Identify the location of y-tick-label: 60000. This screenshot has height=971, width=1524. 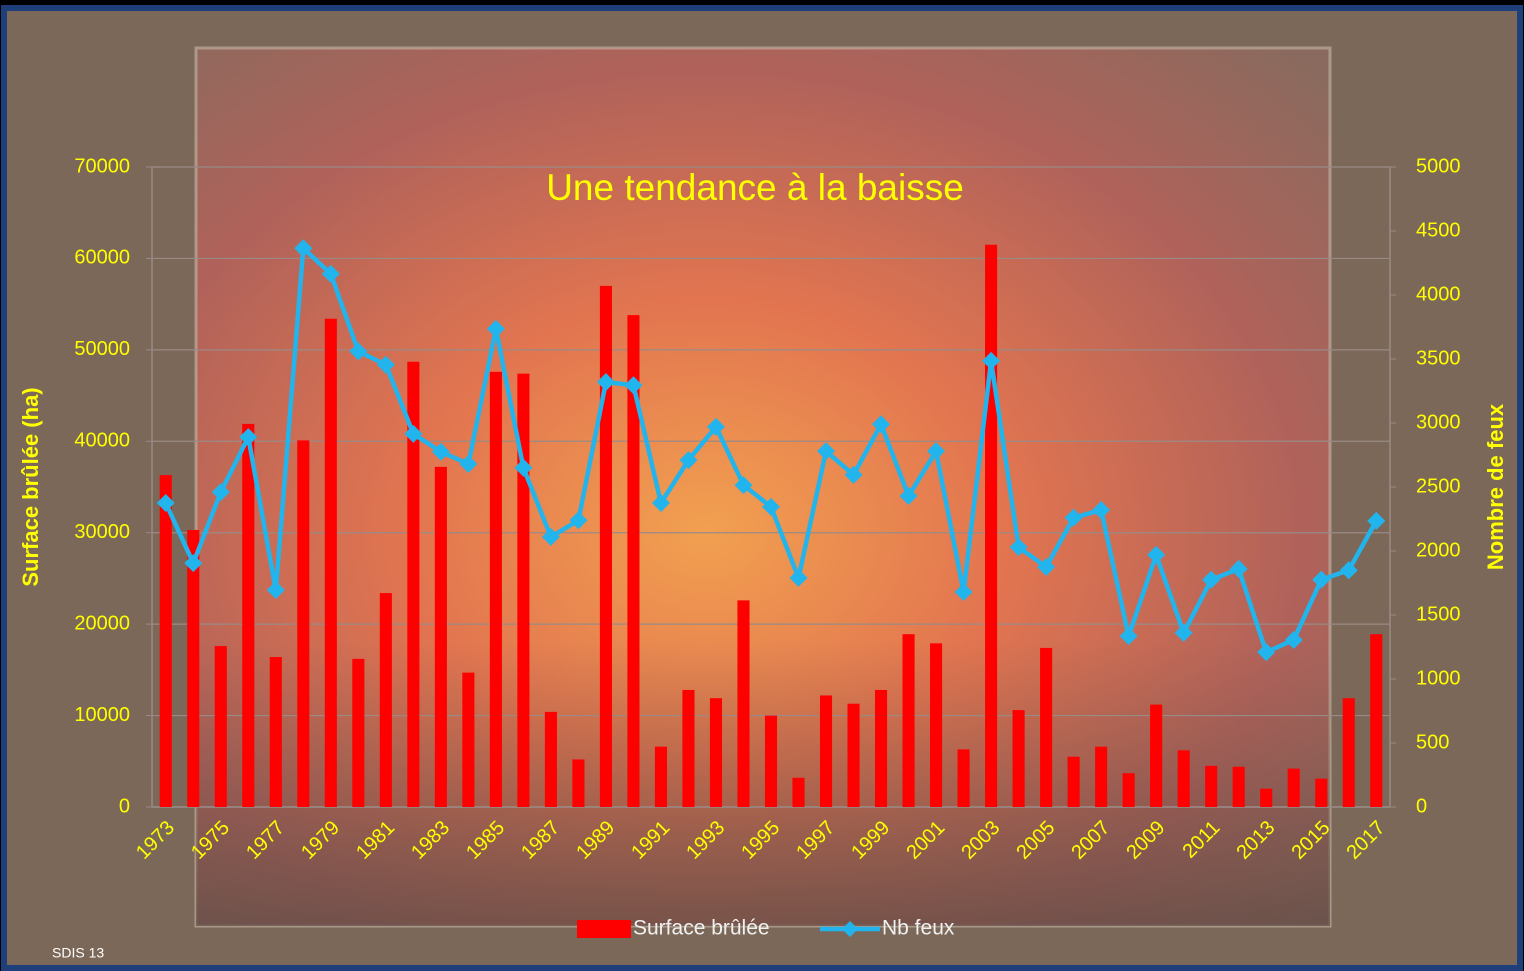
(102, 258).